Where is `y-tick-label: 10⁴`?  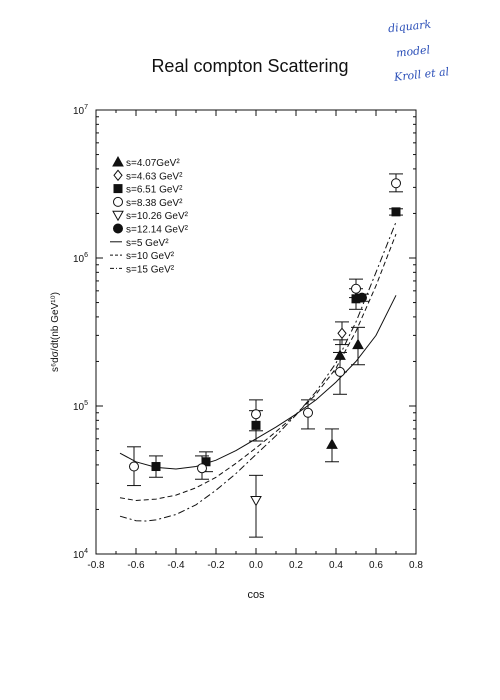 y-tick-label: 10⁴ is located at coordinates (80, 554).